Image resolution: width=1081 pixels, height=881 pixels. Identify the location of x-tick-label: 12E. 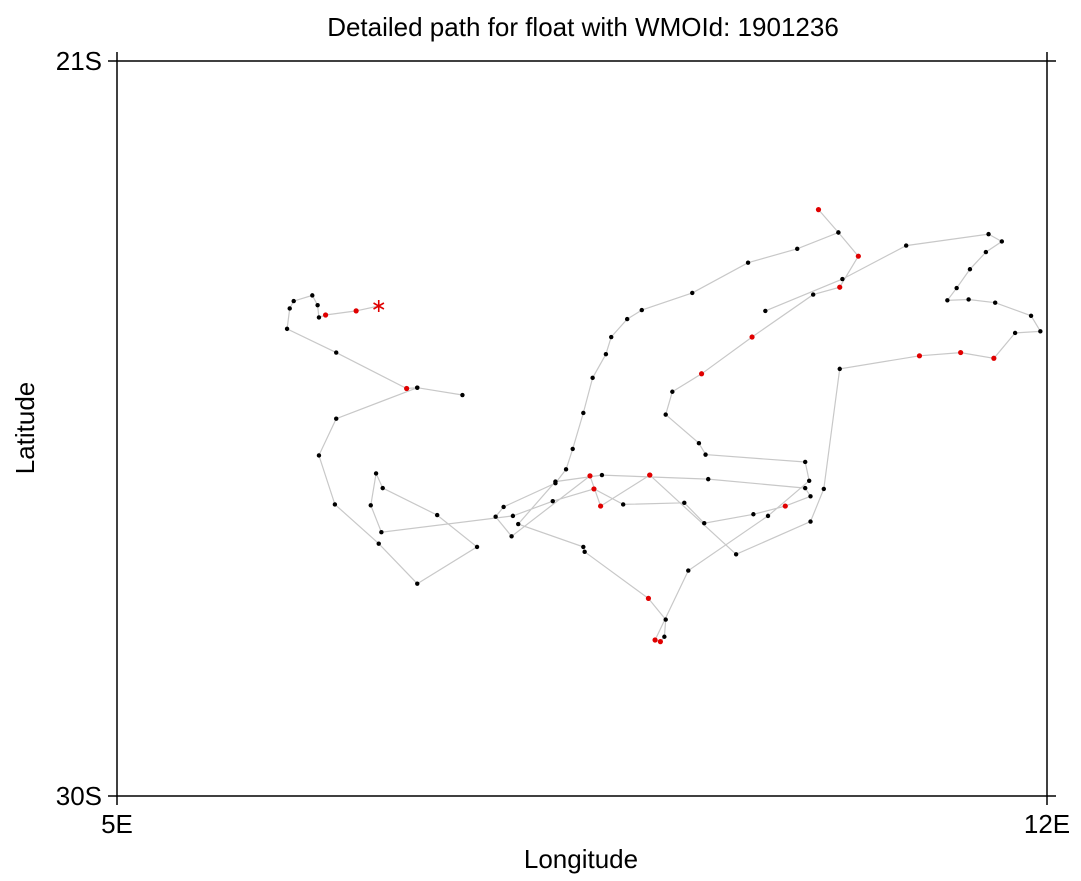
(1047, 824).